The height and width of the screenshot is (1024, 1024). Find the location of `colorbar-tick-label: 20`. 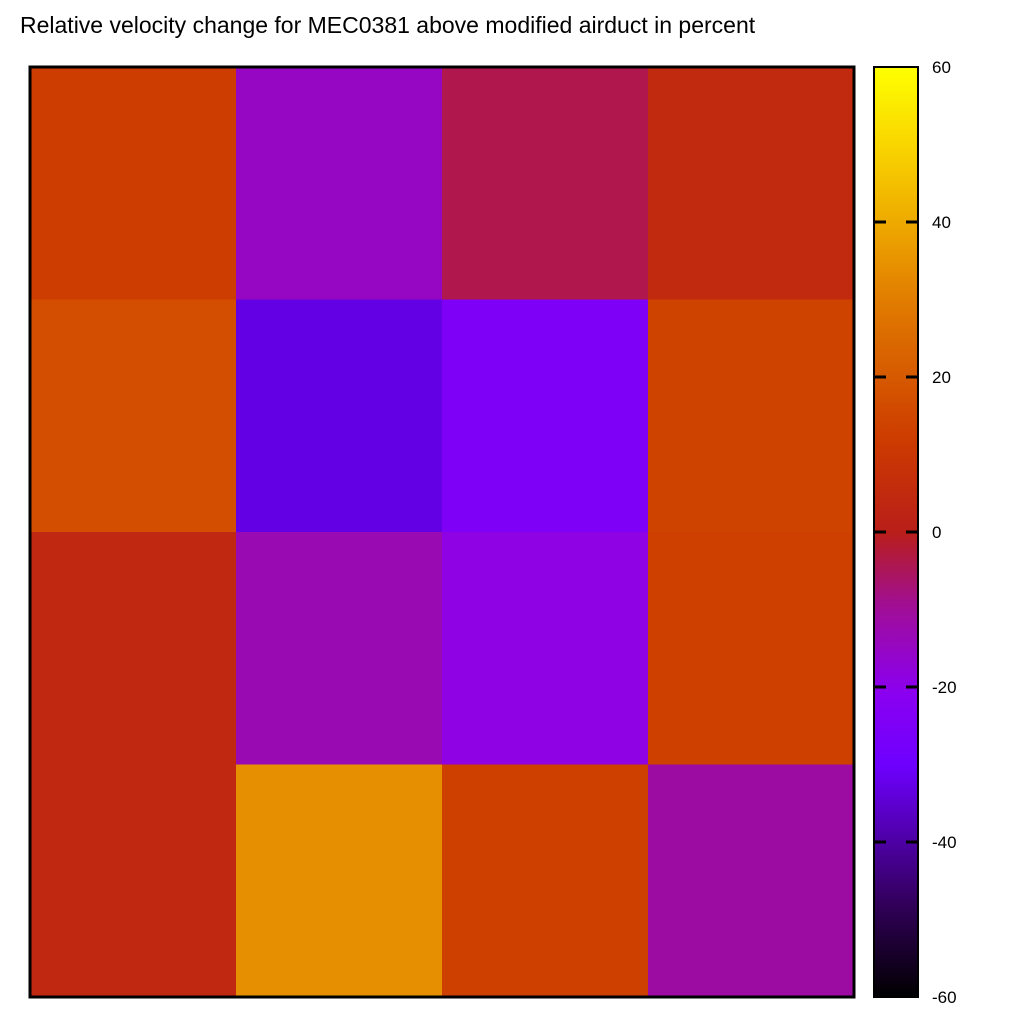

colorbar-tick-label: 20 is located at coordinates (941, 377).